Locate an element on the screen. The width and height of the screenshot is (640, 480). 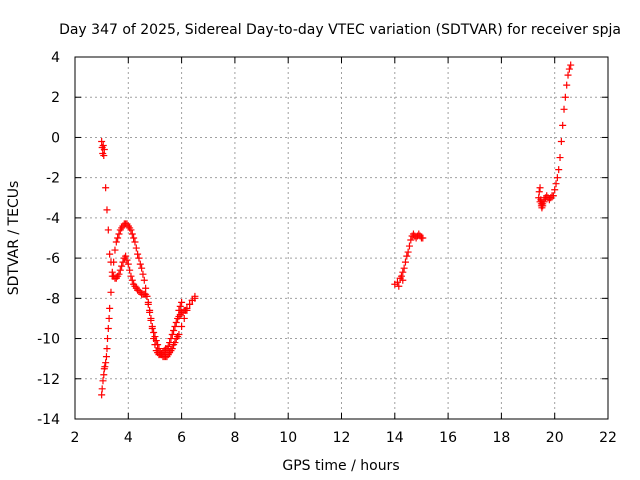
x-tick-labels: 2 4 6 8 10 12 14 16 18 20 22 is located at coordinates (344, 438).